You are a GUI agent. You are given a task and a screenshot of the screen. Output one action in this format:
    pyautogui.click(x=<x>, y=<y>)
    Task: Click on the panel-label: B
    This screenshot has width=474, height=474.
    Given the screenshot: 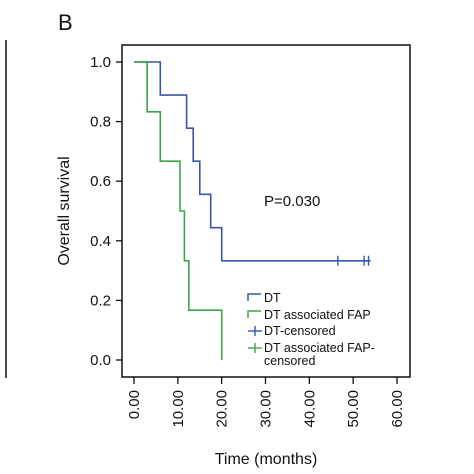 What is the action you would take?
    pyautogui.click(x=65, y=22)
    